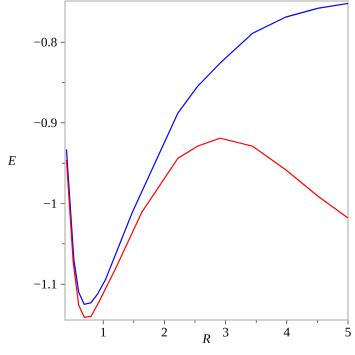  I want to click on y-axis-title: E, so click(12, 160).